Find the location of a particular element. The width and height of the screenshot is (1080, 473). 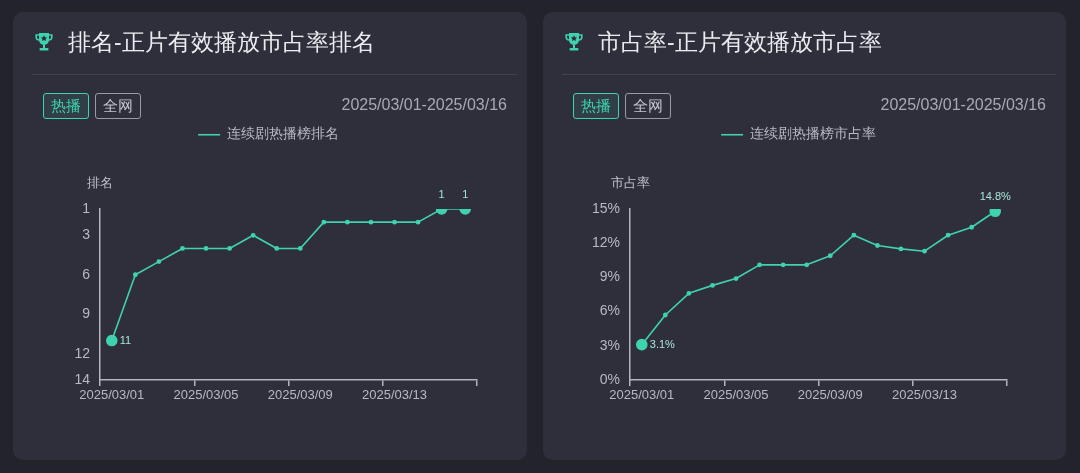

y-tick-label: 12 is located at coordinates (82, 352).